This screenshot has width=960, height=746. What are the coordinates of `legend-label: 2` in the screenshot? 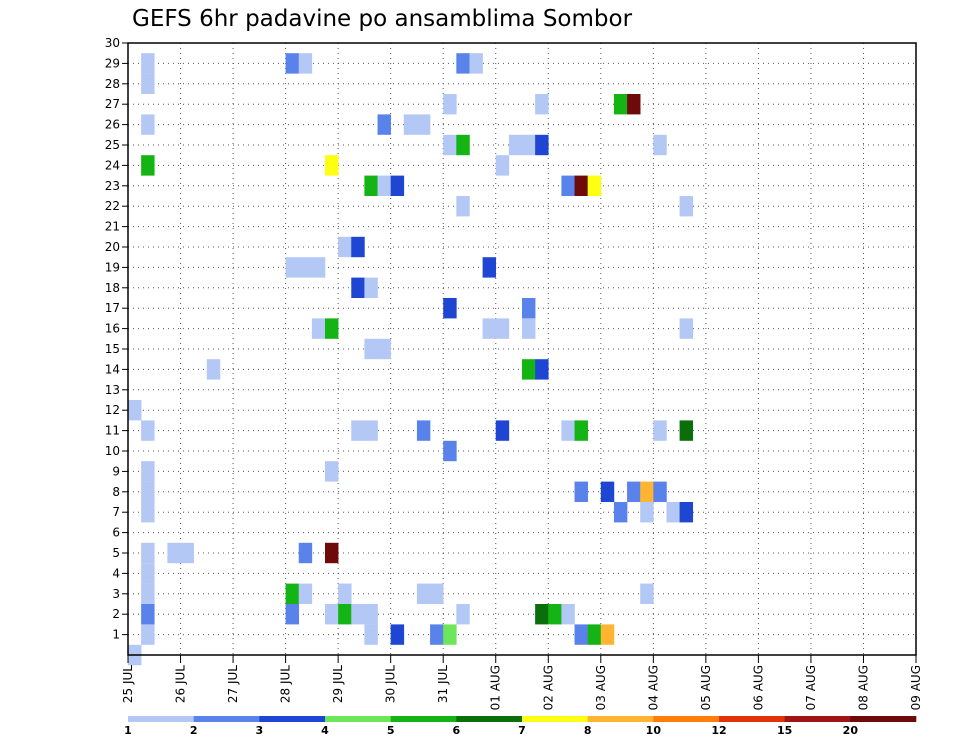 It's located at (194, 730).